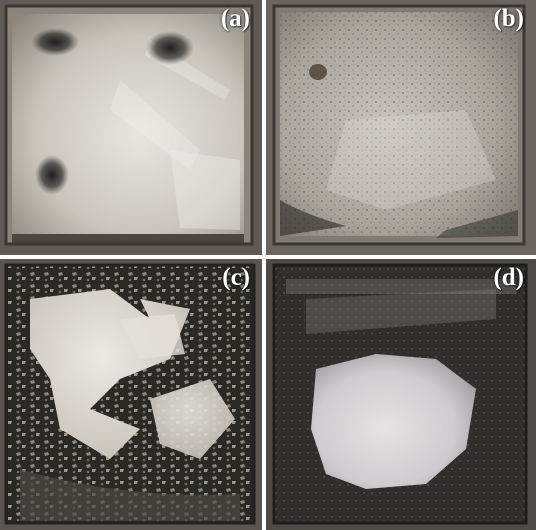  Describe the element at coordinates (236, 277) in the screenshot. I see `panel-label-c: (c)` at that location.